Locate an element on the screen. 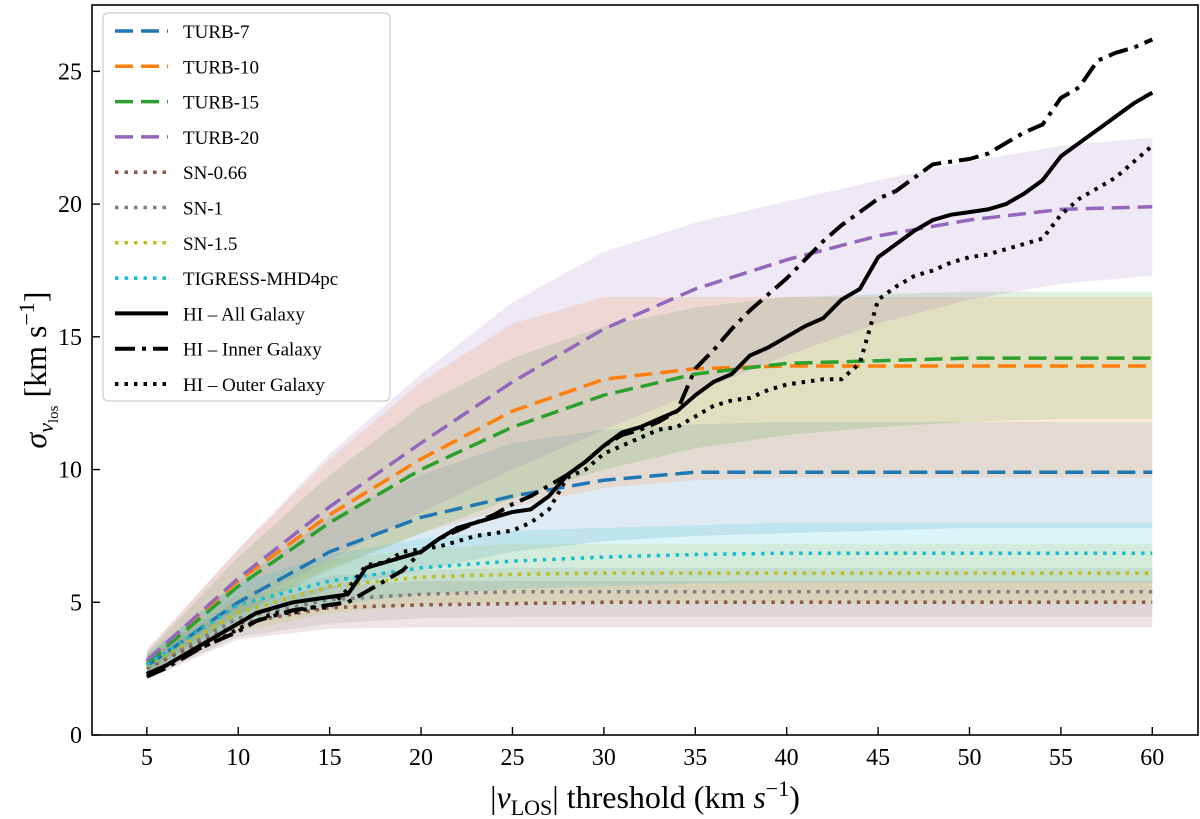 The height and width of the screenshot is (819, 1200). x-tick-label: 50 is located at coordinates (969, 758).